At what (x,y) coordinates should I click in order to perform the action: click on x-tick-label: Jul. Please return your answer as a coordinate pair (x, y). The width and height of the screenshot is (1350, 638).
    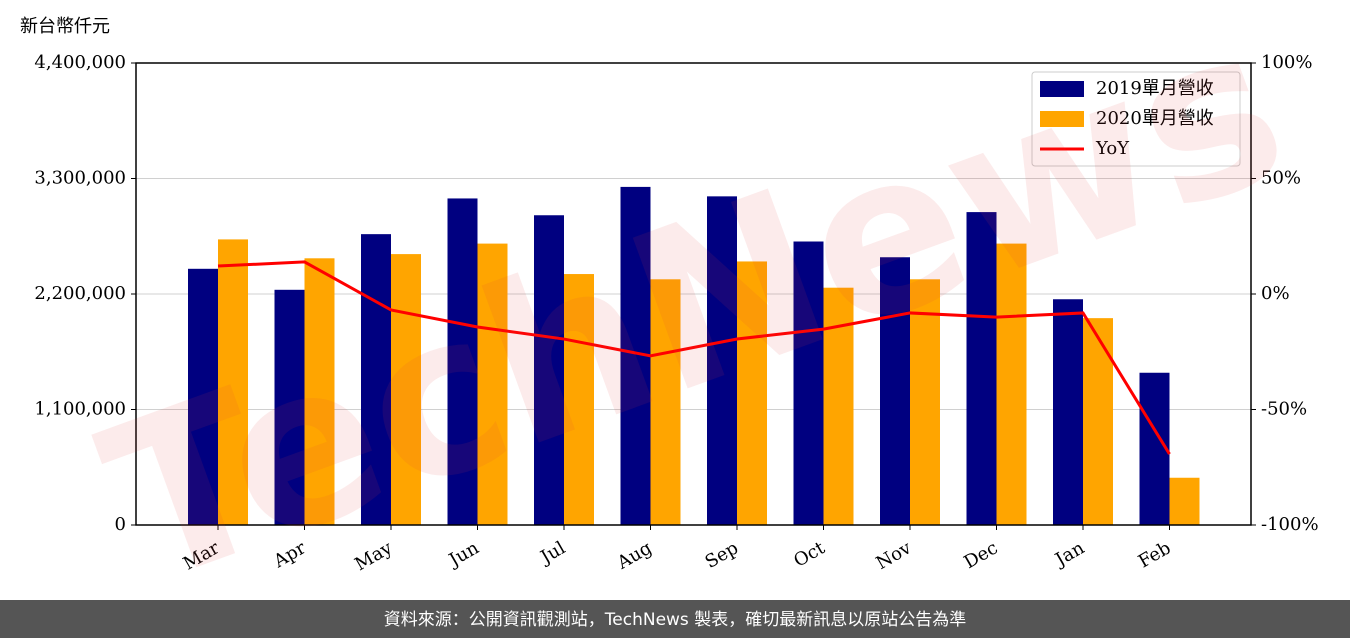
    Looking at the image, I should click on (552, 553).